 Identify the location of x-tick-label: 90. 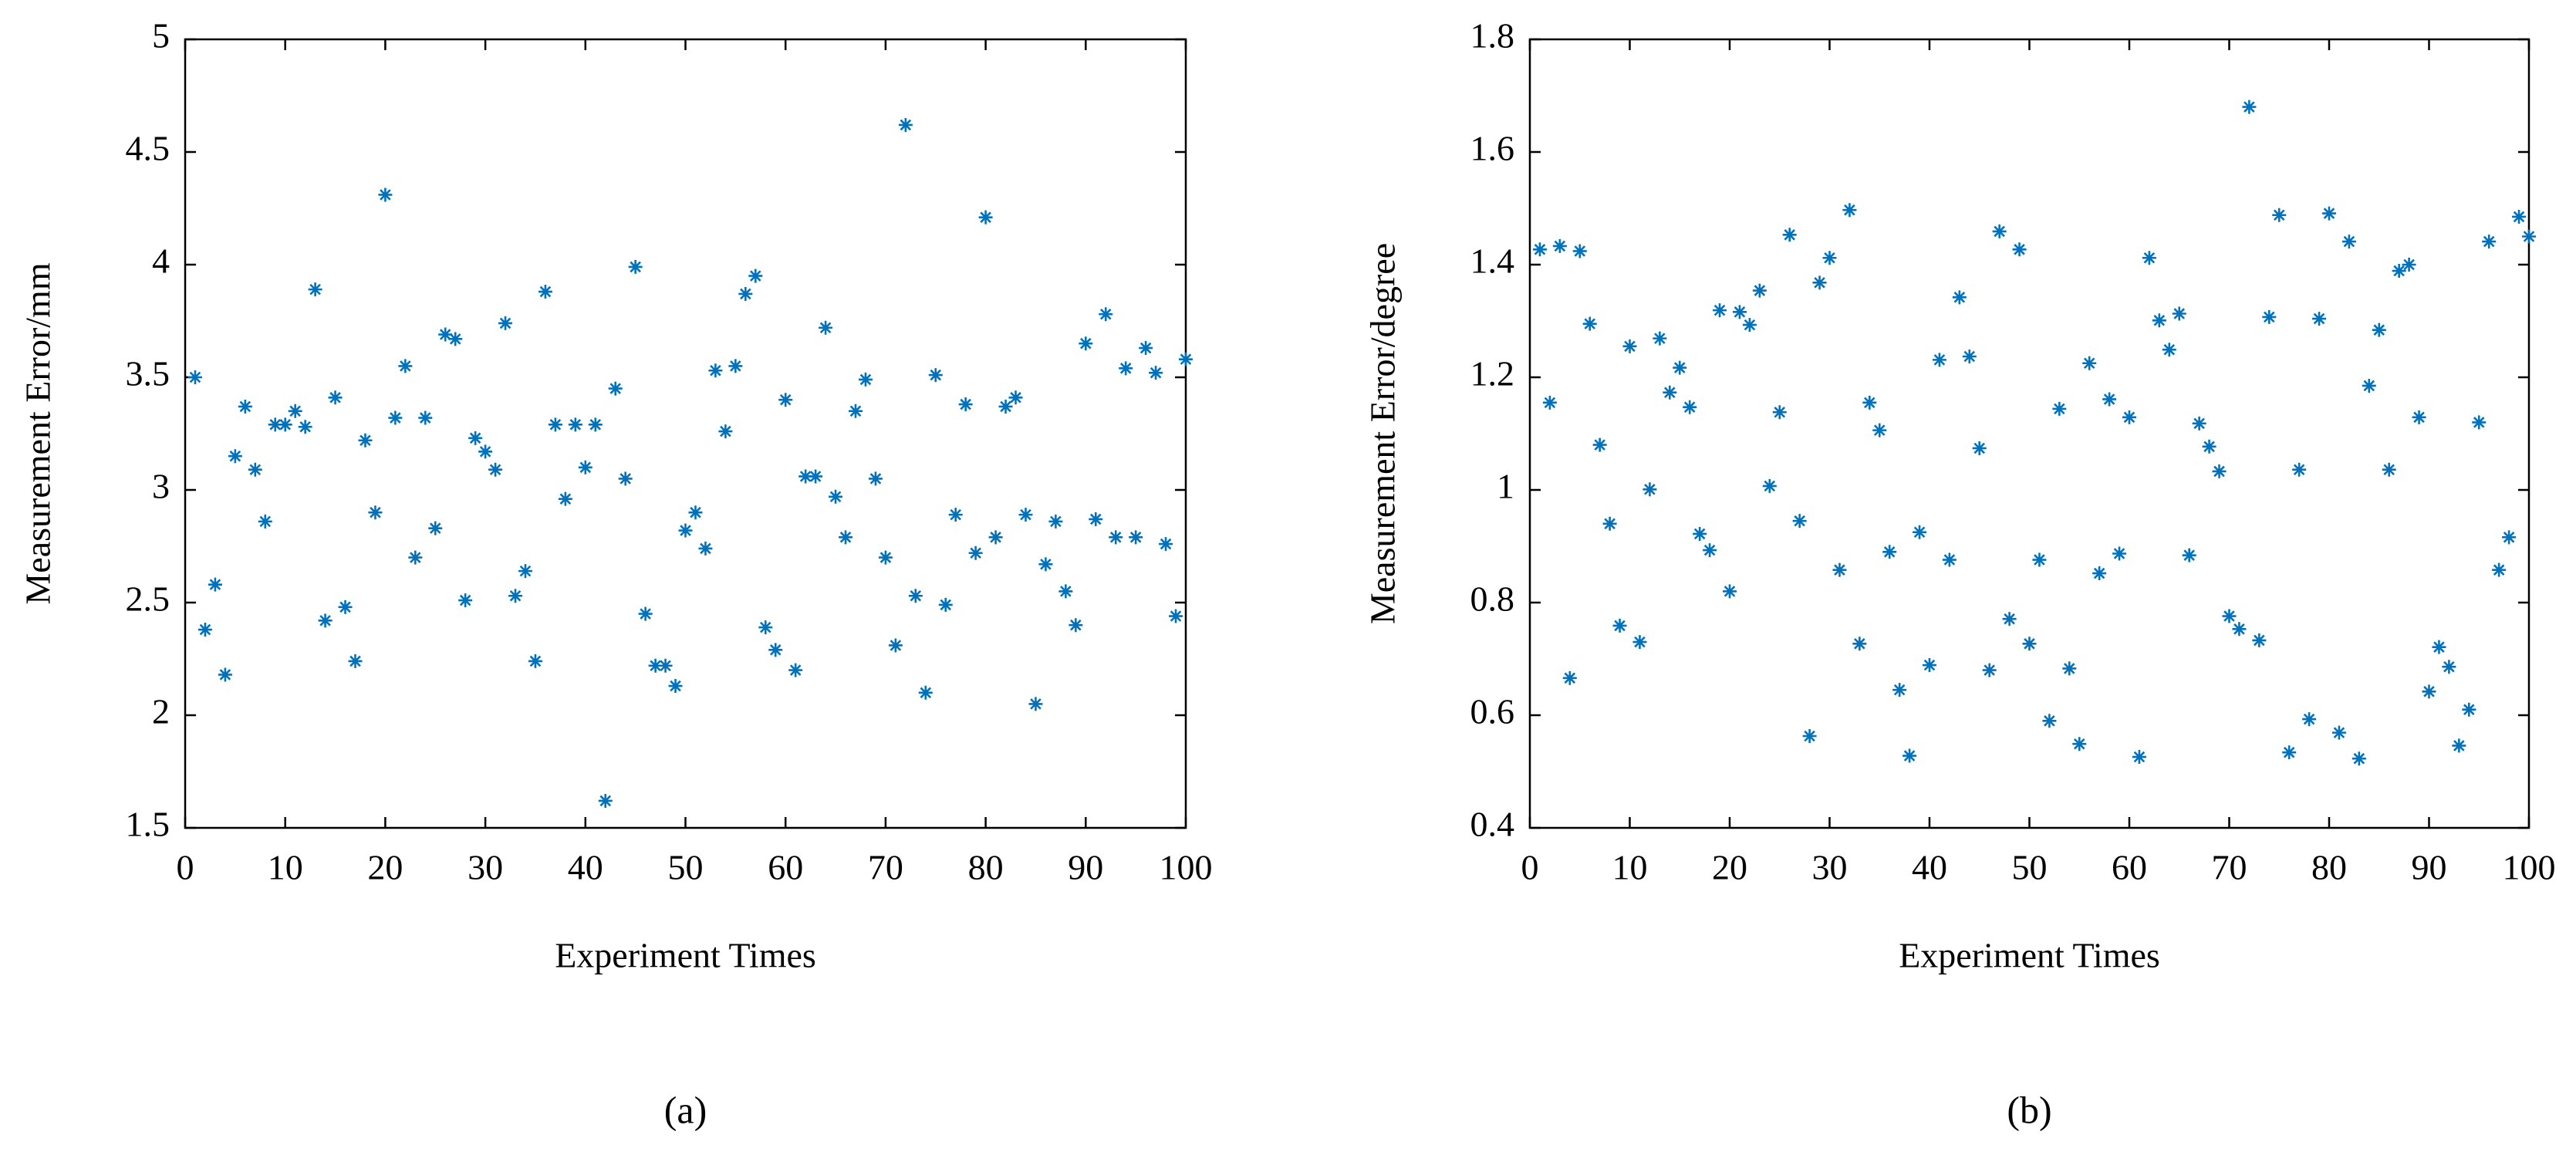
(1086, 867).